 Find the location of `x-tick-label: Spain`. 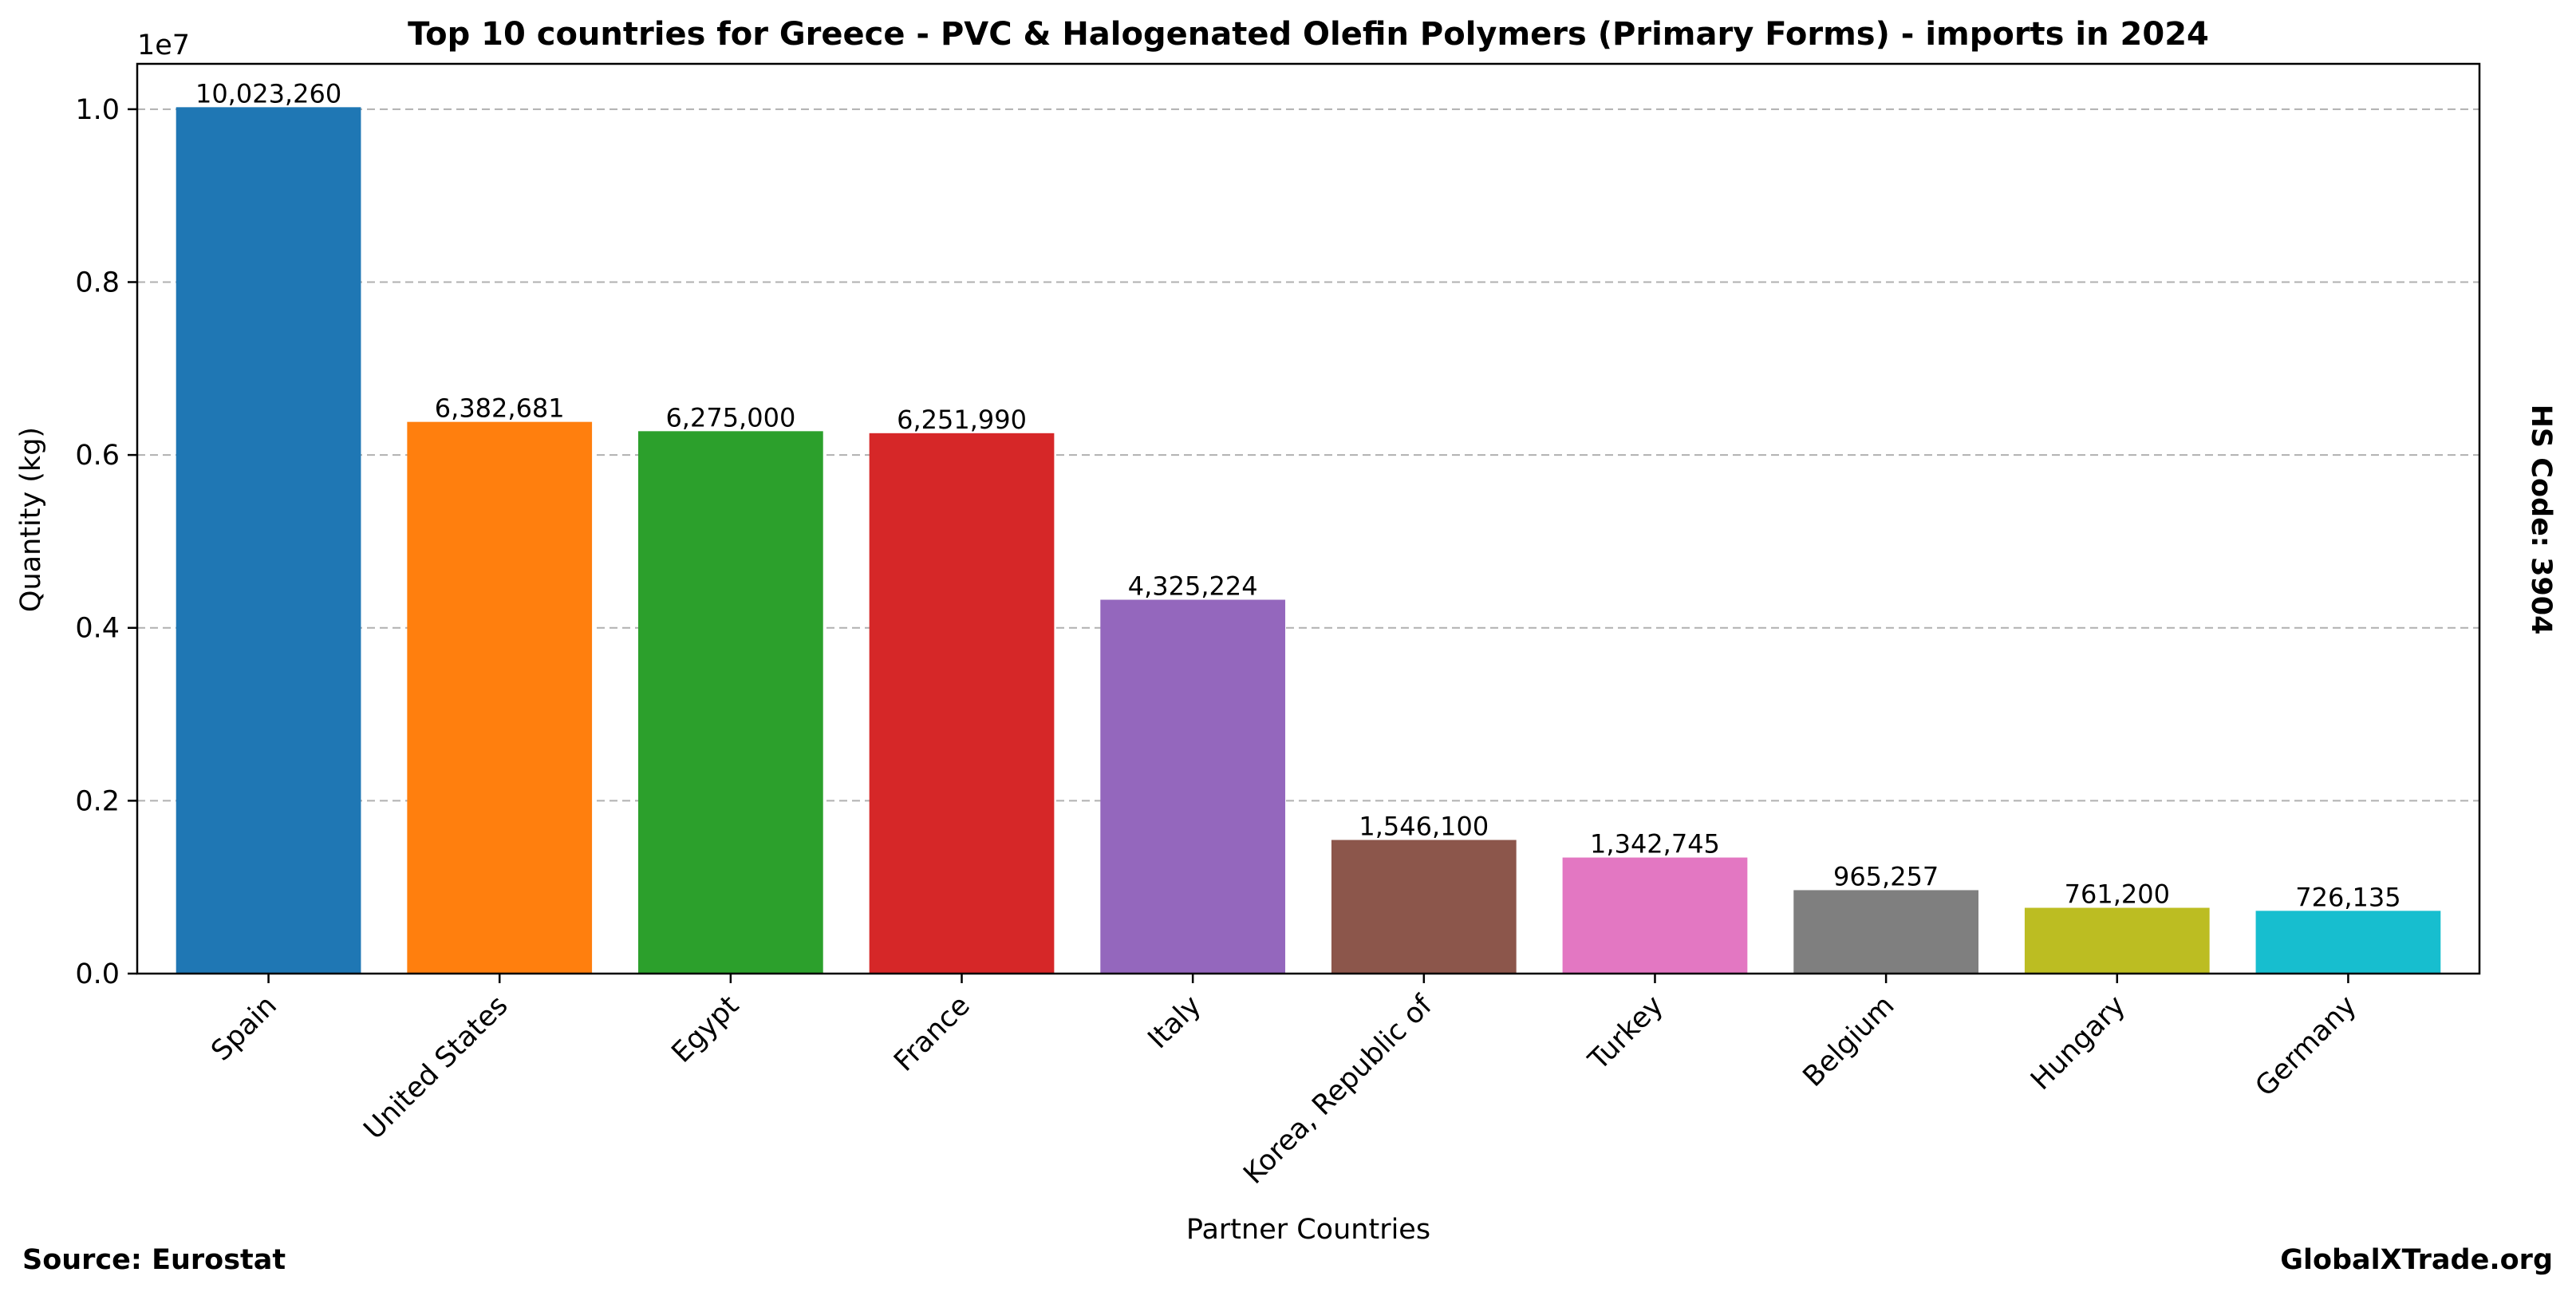

x-tick-label: Spain is located at coordinates (244, 1028).